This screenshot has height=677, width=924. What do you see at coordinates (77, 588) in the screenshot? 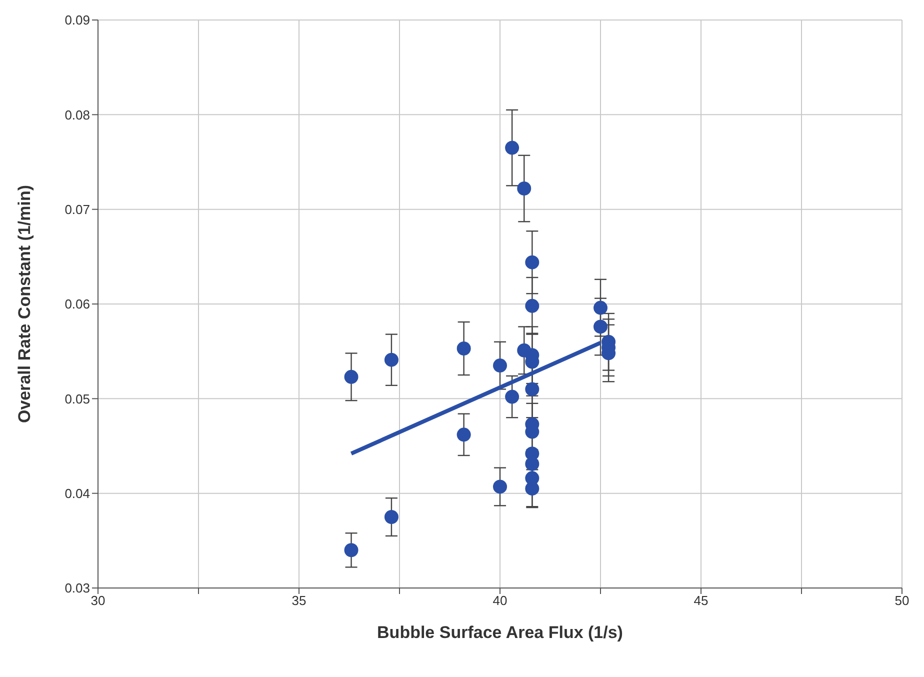
I see `y-tick-label: 0.03` at bounding box center [77, 588].